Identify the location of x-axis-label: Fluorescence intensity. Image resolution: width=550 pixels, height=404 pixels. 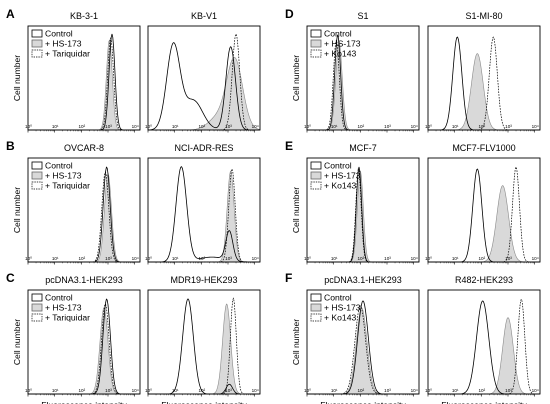
(84, 402).